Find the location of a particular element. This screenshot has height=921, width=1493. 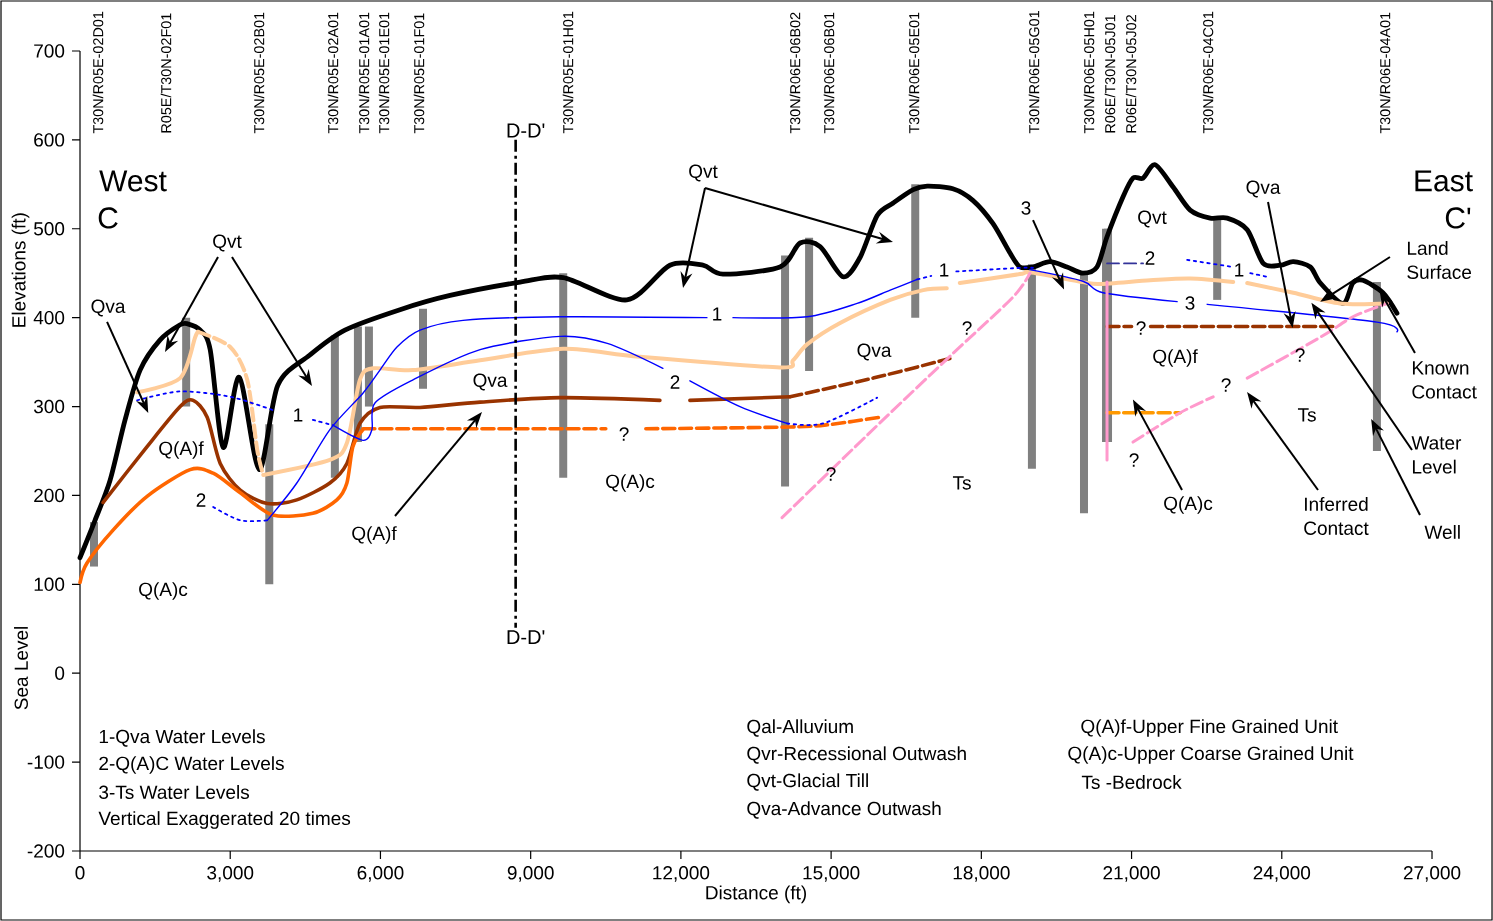

annotation: Land Surface is located at coordinates (1439, 260).